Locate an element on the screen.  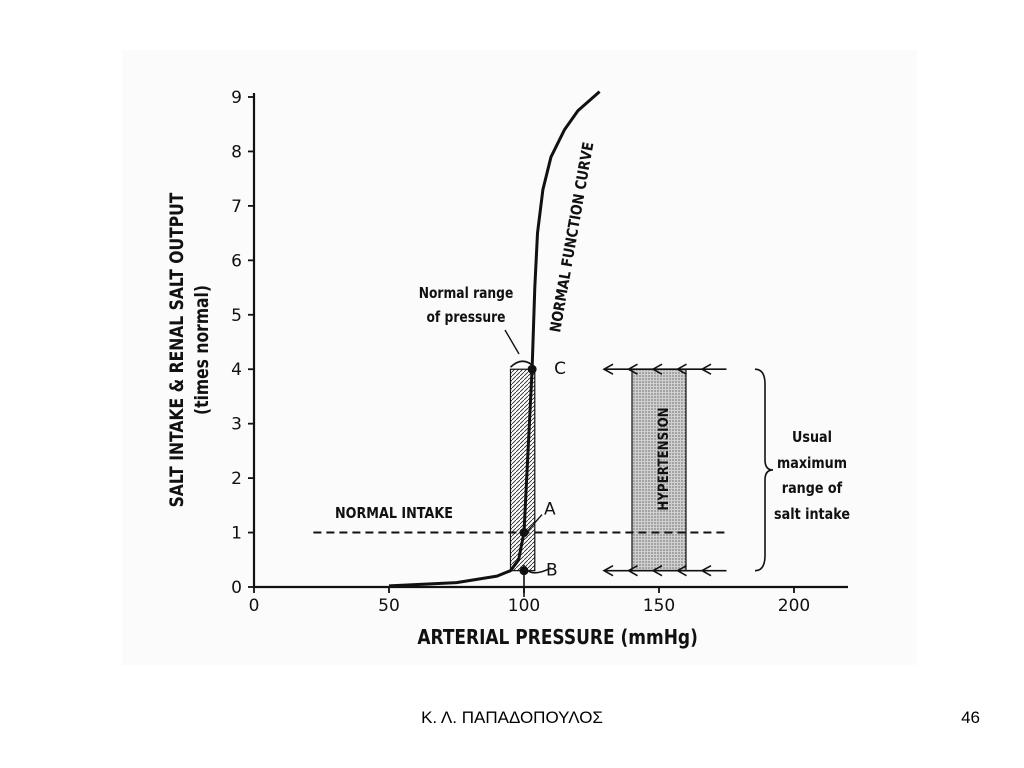
point-label-b: B is located at coordinates (552, 571).